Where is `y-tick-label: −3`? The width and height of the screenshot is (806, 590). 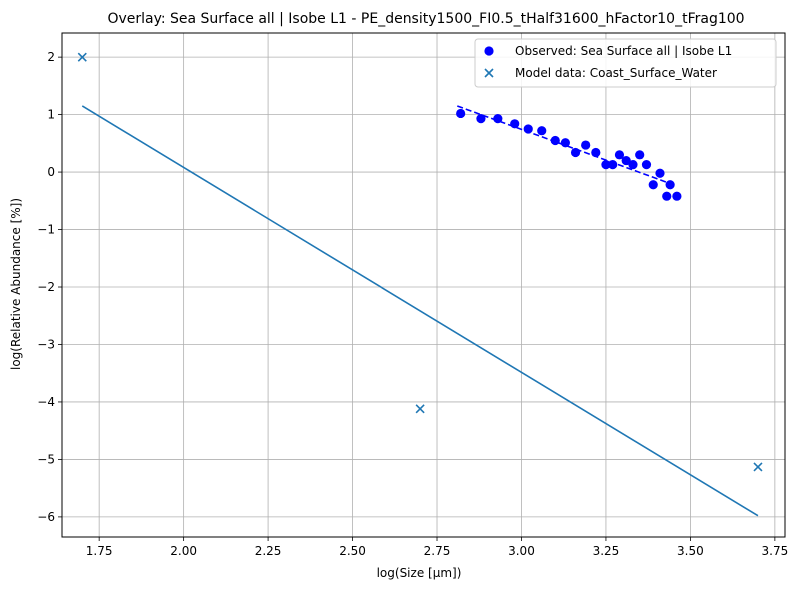
y-tick-label: −3 is located at coordinates (46, 344).